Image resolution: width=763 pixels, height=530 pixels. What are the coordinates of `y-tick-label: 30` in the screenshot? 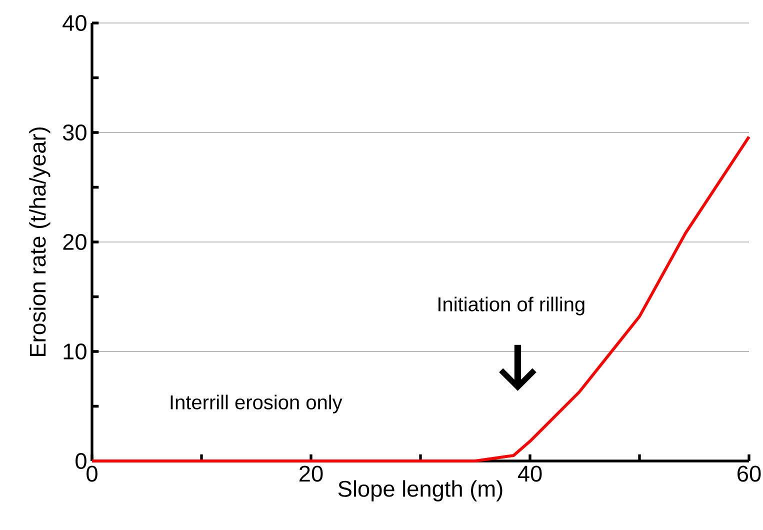 It's located at (74, 132).